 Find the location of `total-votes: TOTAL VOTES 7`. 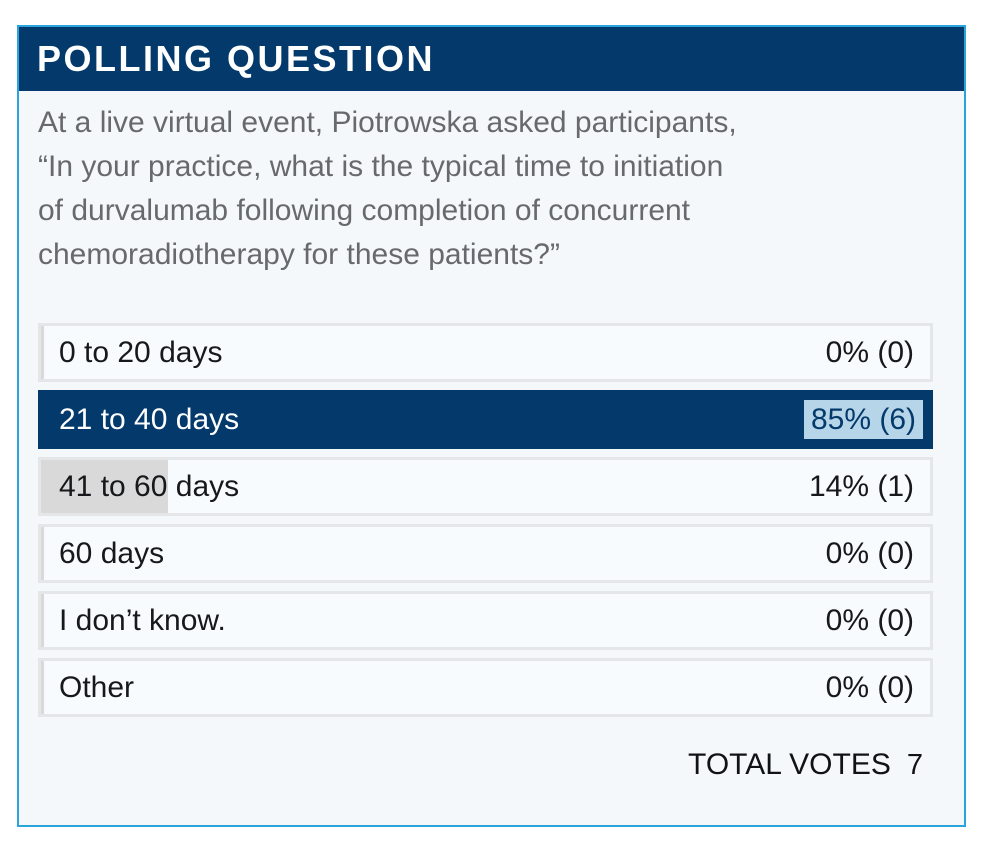

total-votes: TOTAL VOTES 7 is located at coordinates (485, 765).